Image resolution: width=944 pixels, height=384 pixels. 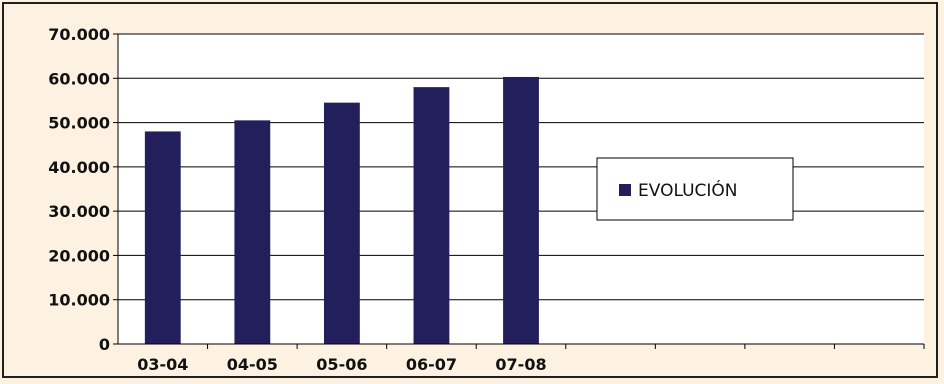 What do you see at coordinates (162, 364) in the screenshot?
I see `x-tick-label: 03-04` at bounding box center [162, 364].